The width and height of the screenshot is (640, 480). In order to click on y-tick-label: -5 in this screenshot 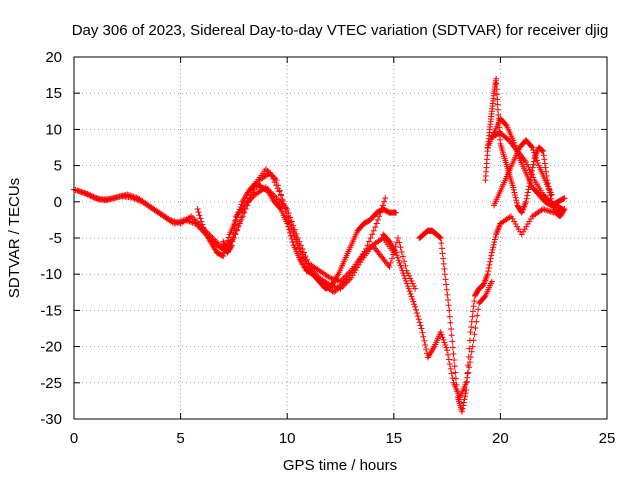, I will do `click(55, 238)`.